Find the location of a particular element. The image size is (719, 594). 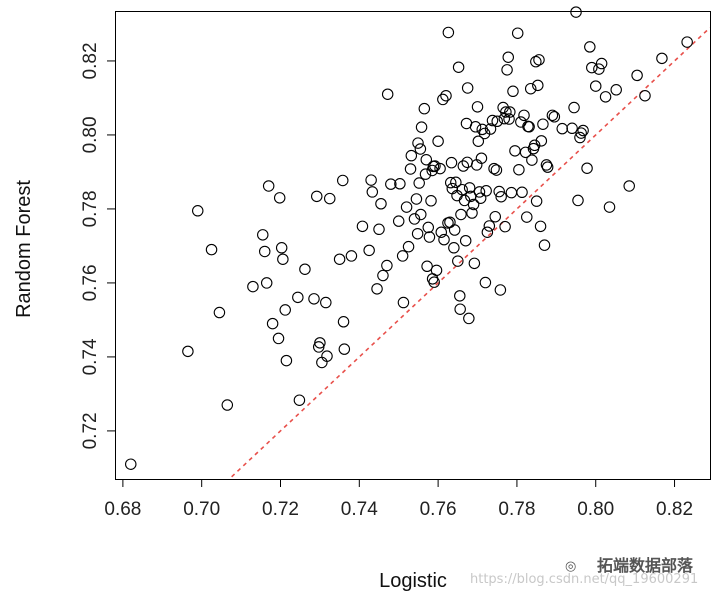

x-tick-label: 0.78 is located at coordinates (516, 509).